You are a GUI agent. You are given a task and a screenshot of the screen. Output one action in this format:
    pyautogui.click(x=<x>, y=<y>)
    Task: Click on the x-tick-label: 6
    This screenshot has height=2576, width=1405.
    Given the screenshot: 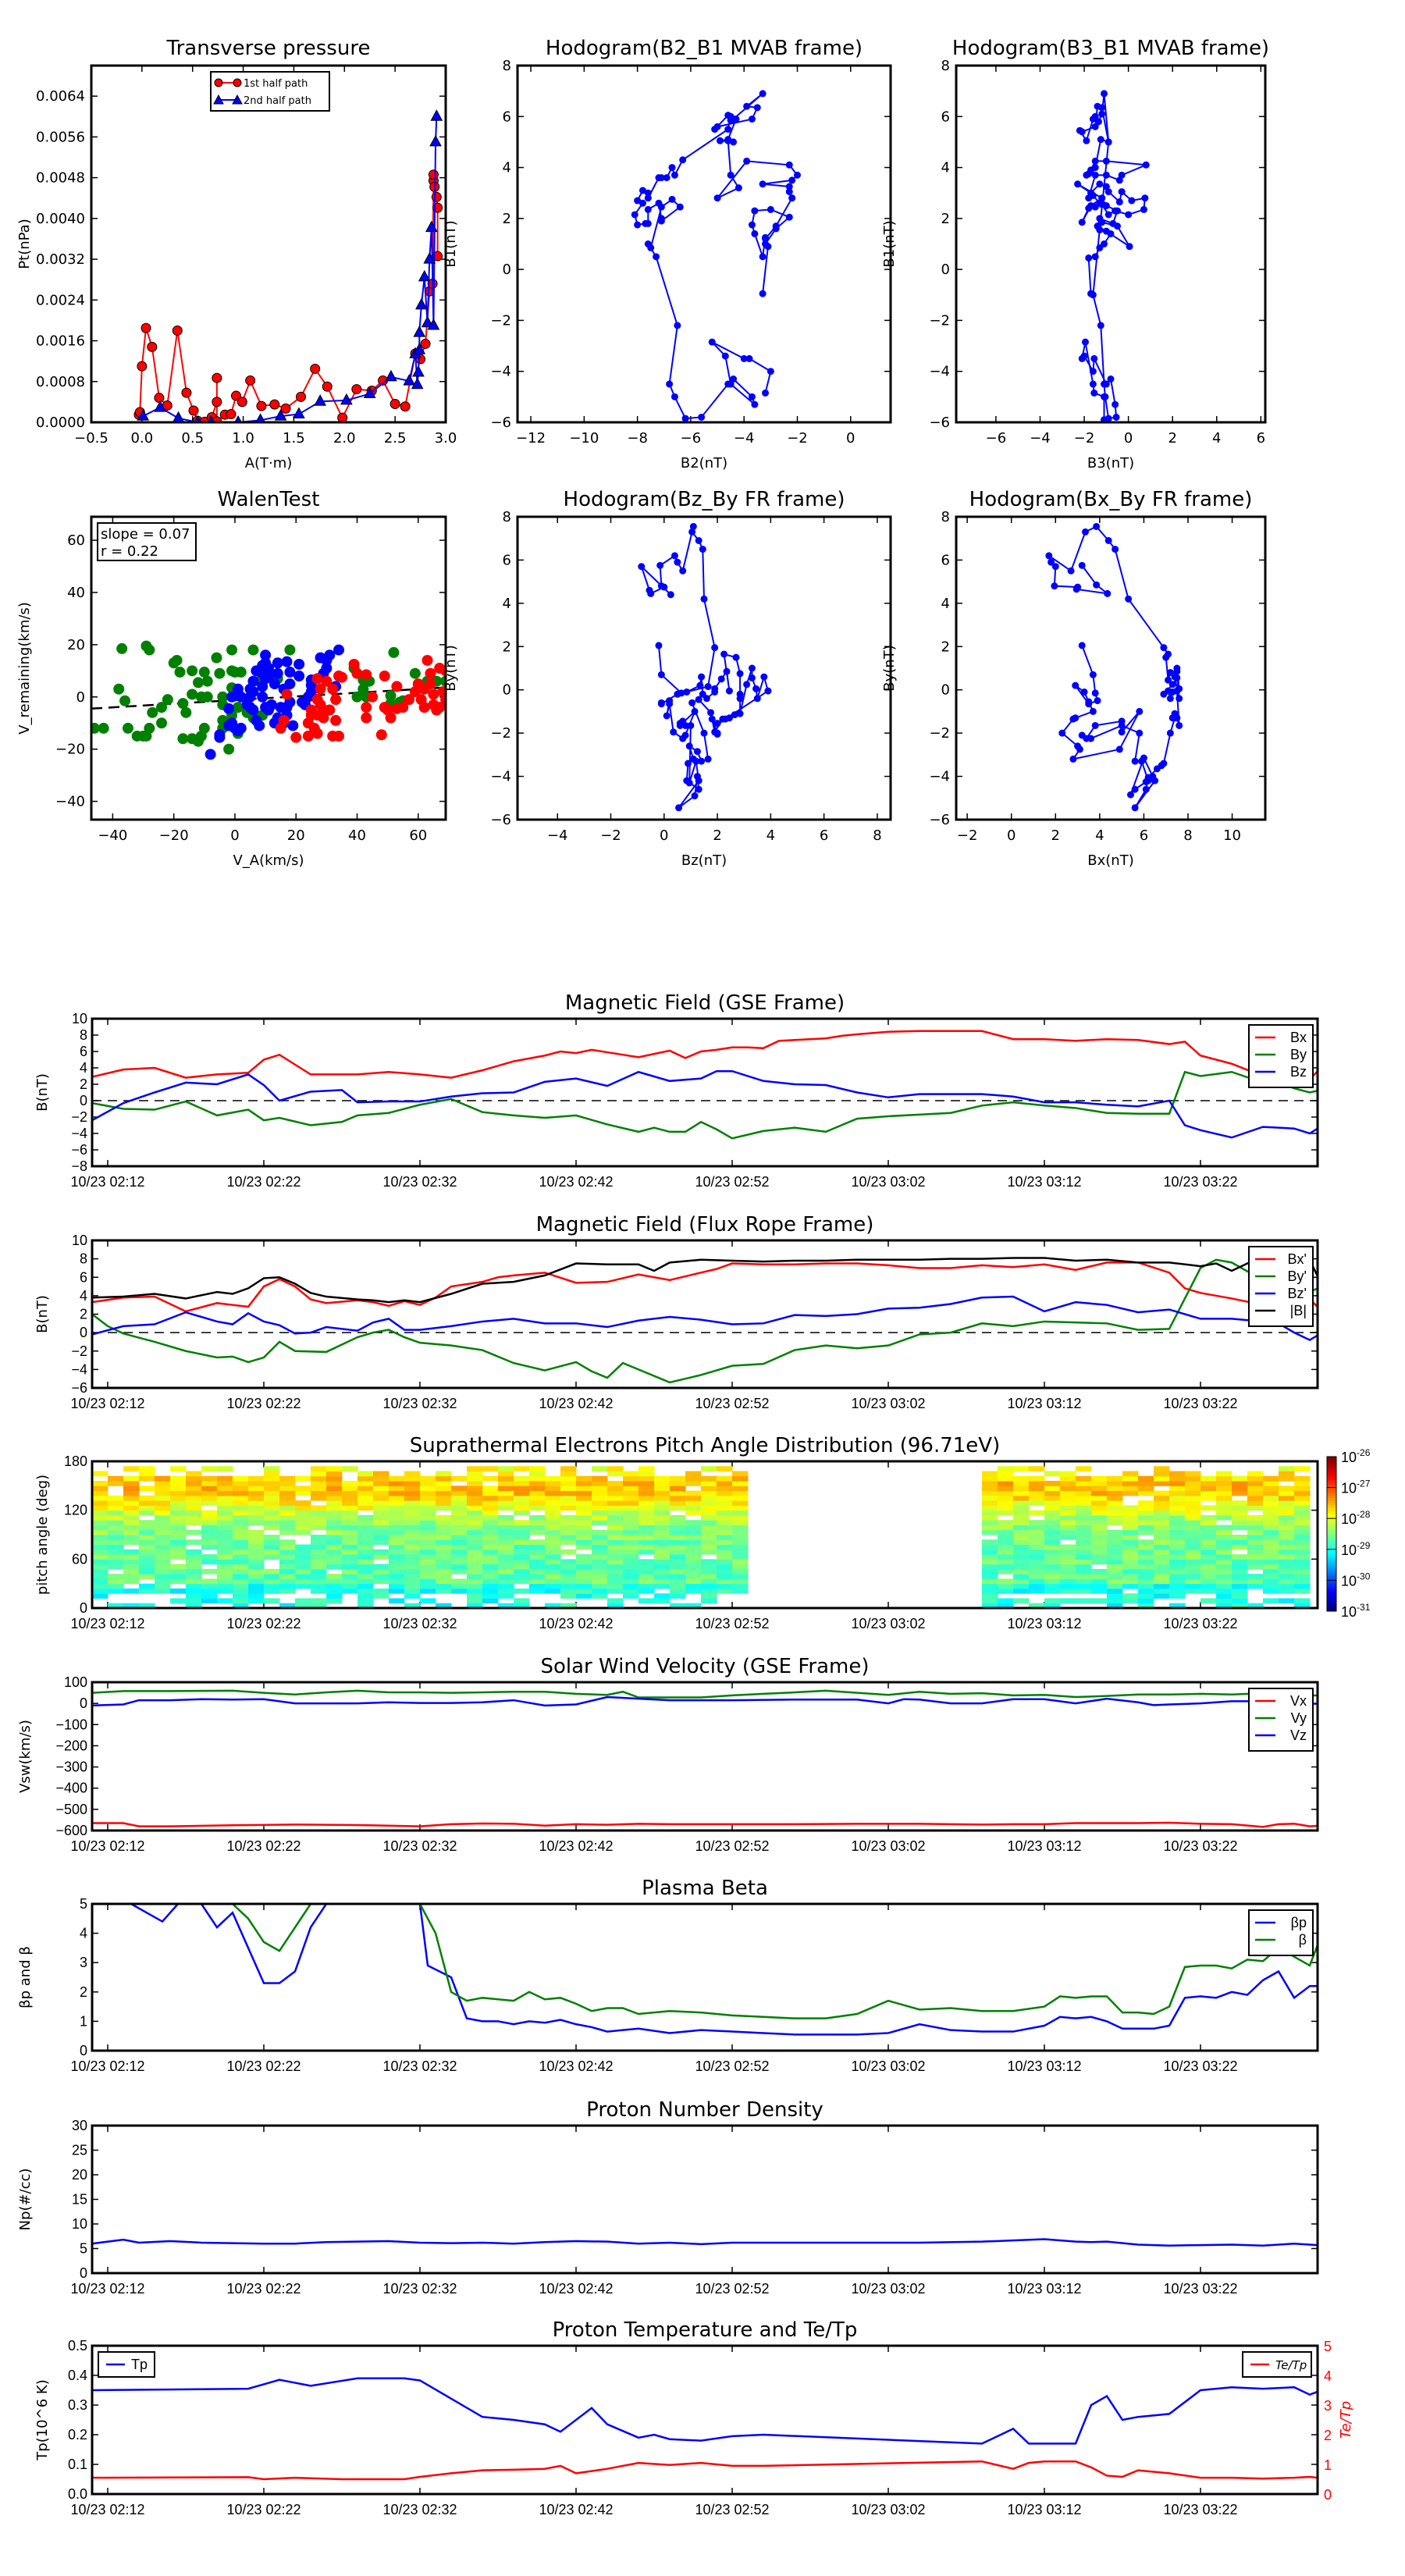 What is the action you would take?
    pyautogui.click(x=1144, y=835)
    